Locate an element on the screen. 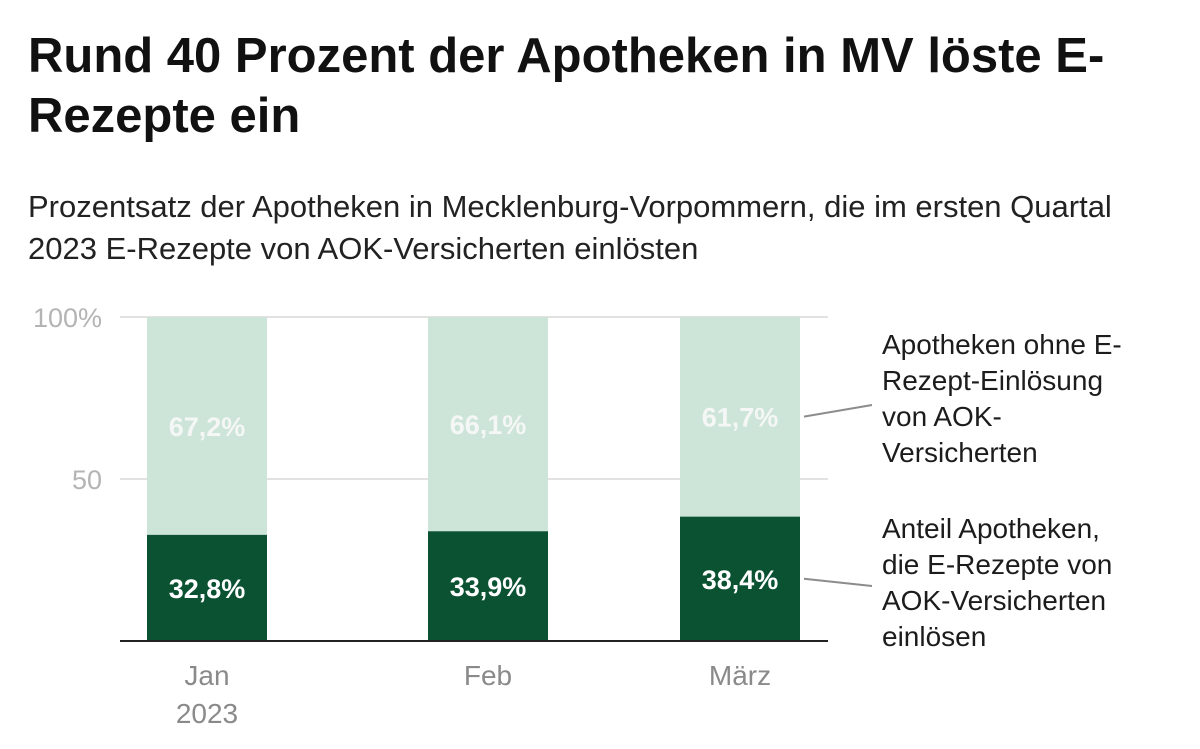  data-label: 38,4% is located at coordinates (740, 580).